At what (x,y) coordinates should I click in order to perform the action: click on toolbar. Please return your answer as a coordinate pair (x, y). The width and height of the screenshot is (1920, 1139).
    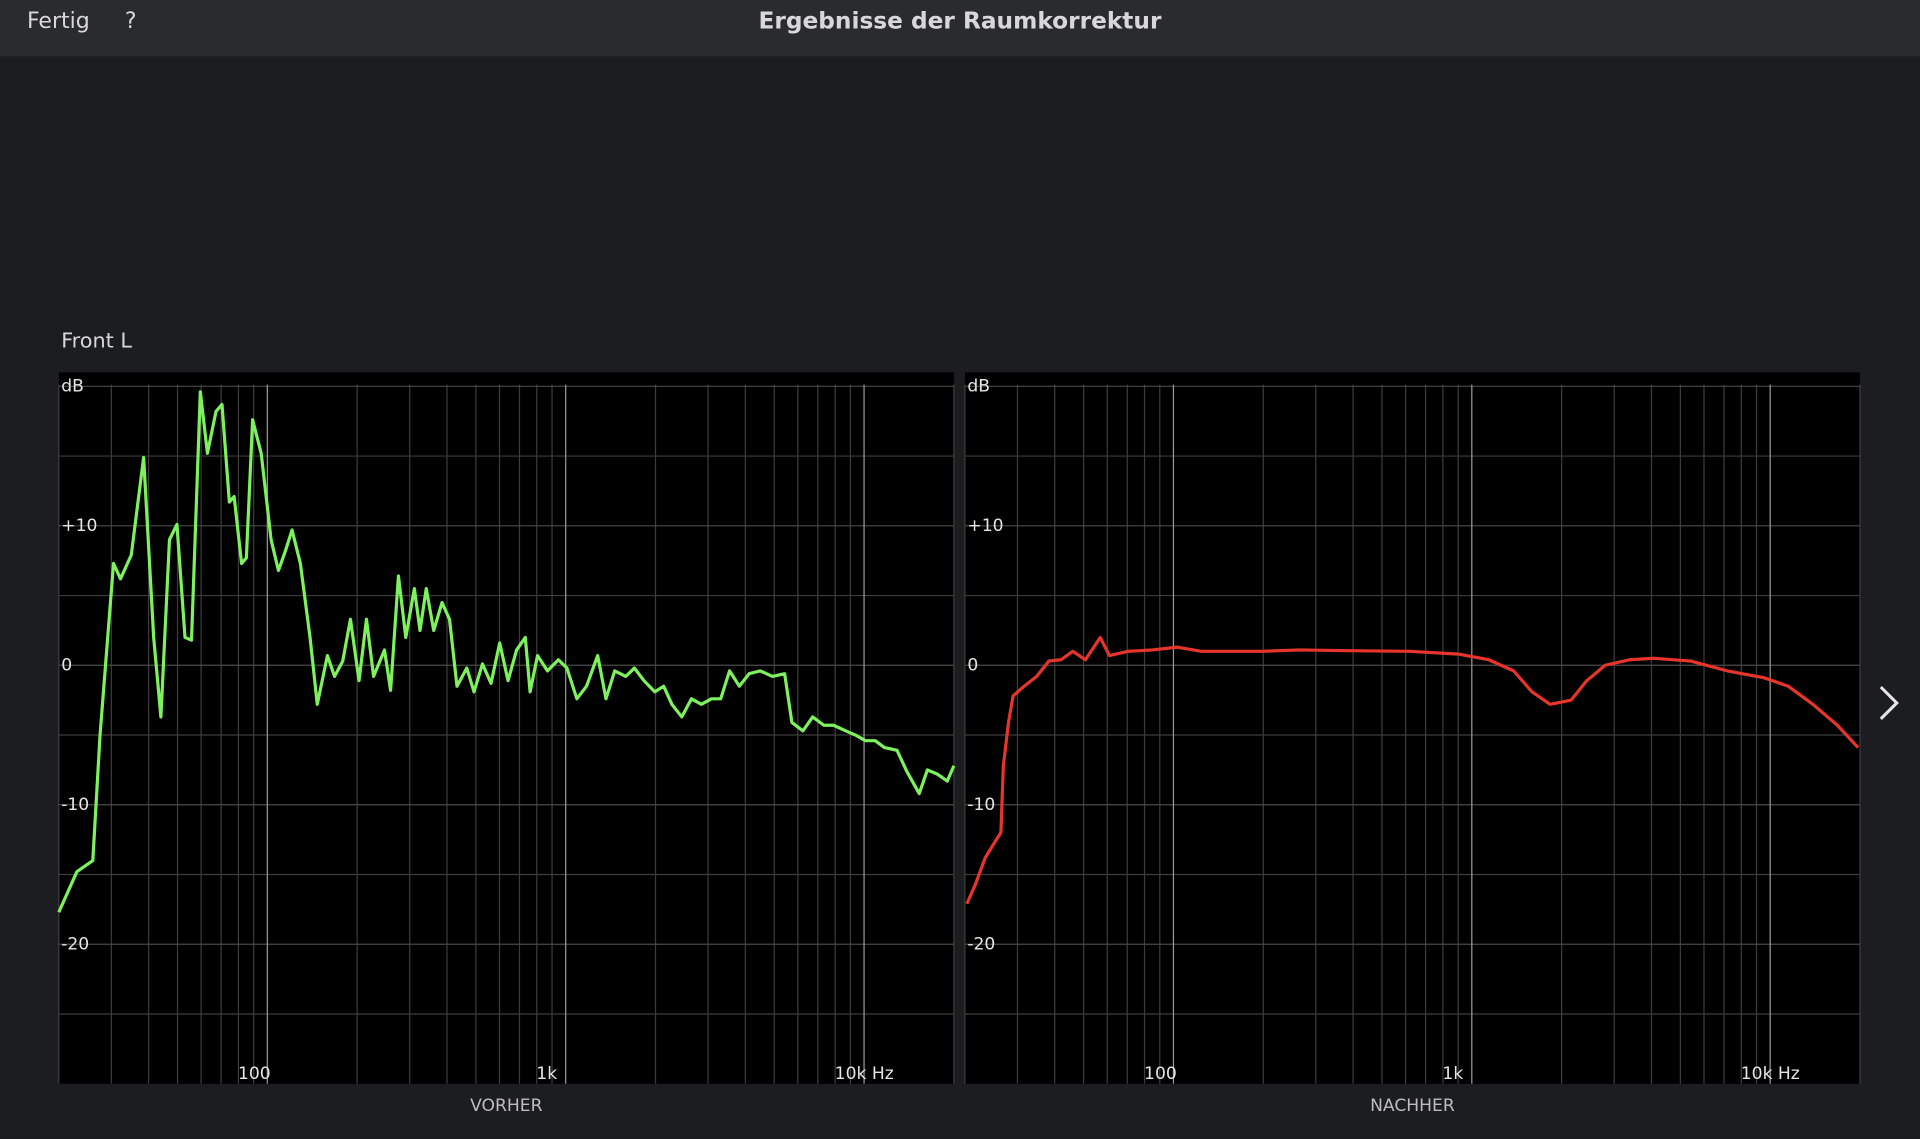
    Looking at the image, I should click on (960, 28).